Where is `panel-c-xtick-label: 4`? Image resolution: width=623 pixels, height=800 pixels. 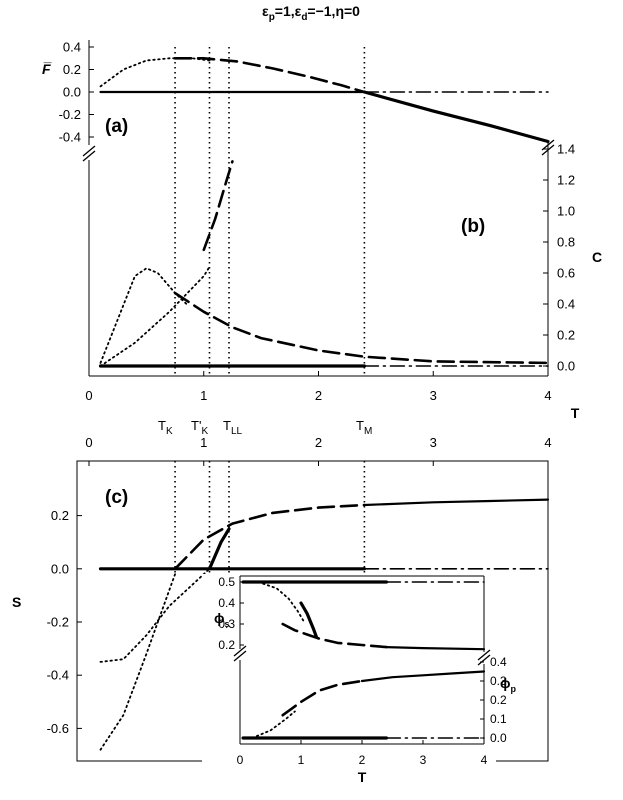 panel-c-xtick-label: 4 is located at coordinates (547, 442).